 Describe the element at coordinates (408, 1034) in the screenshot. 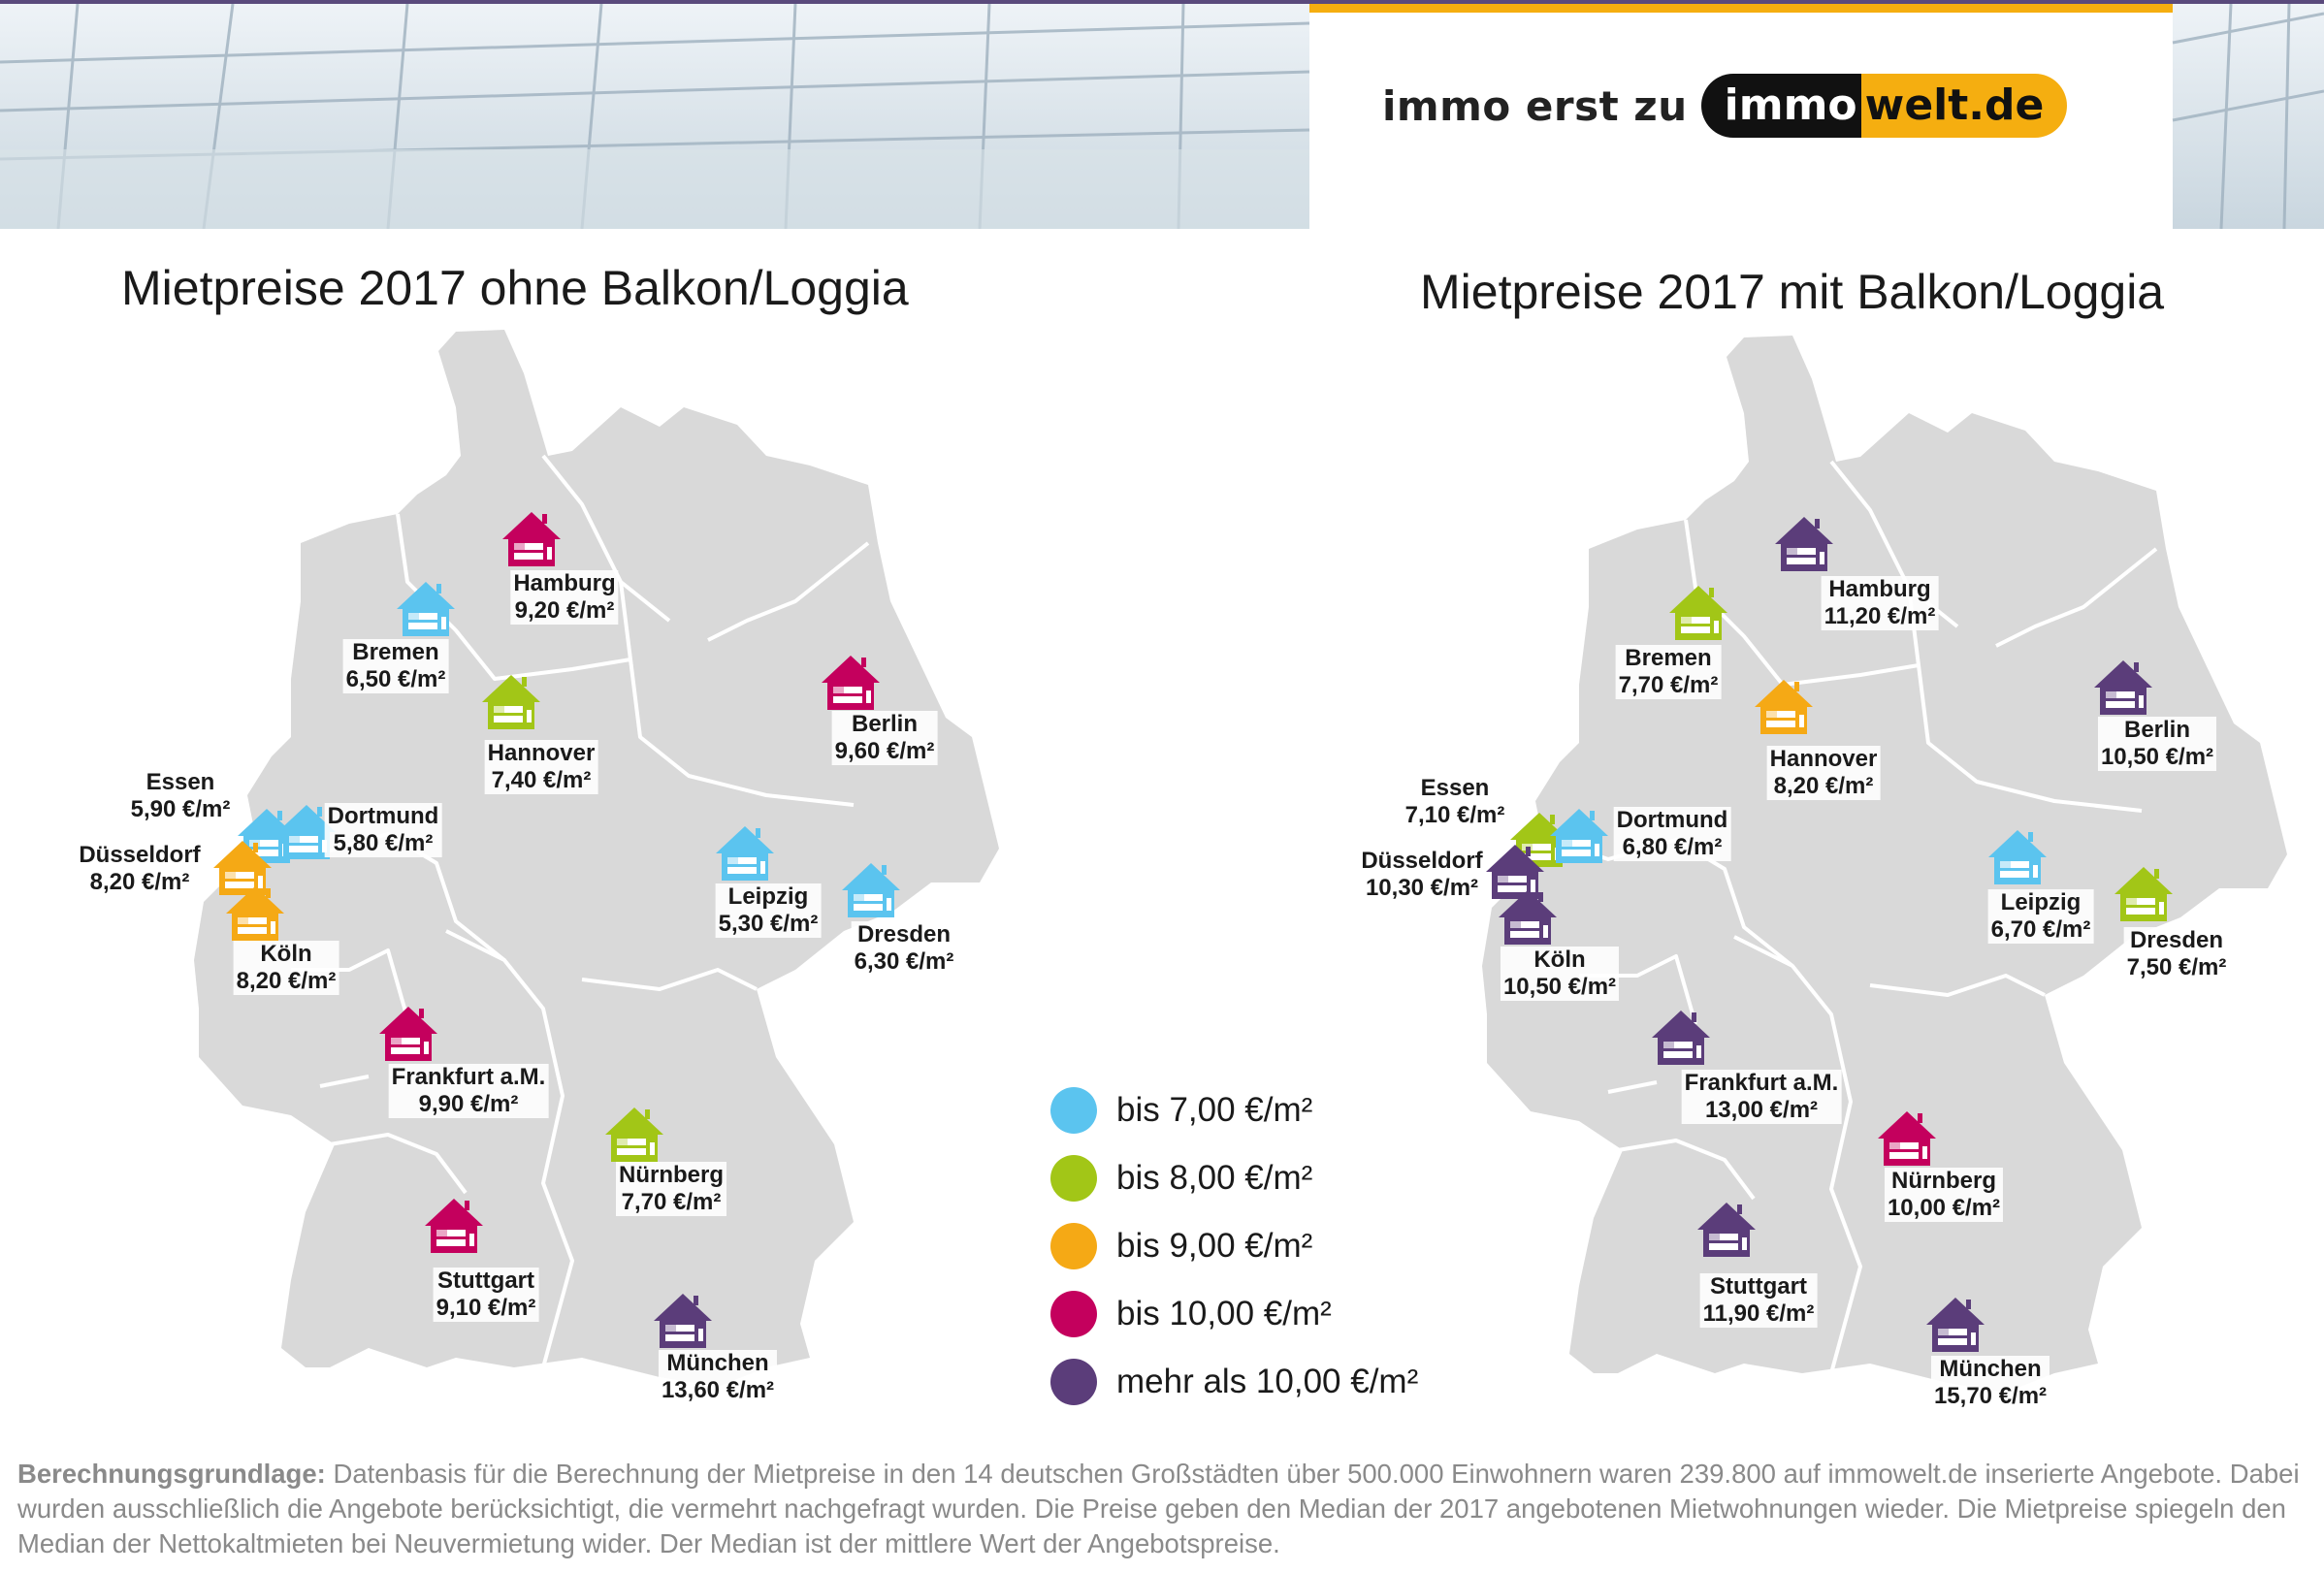

I see `left-house-frankfurt-a-m-icon` at that location.